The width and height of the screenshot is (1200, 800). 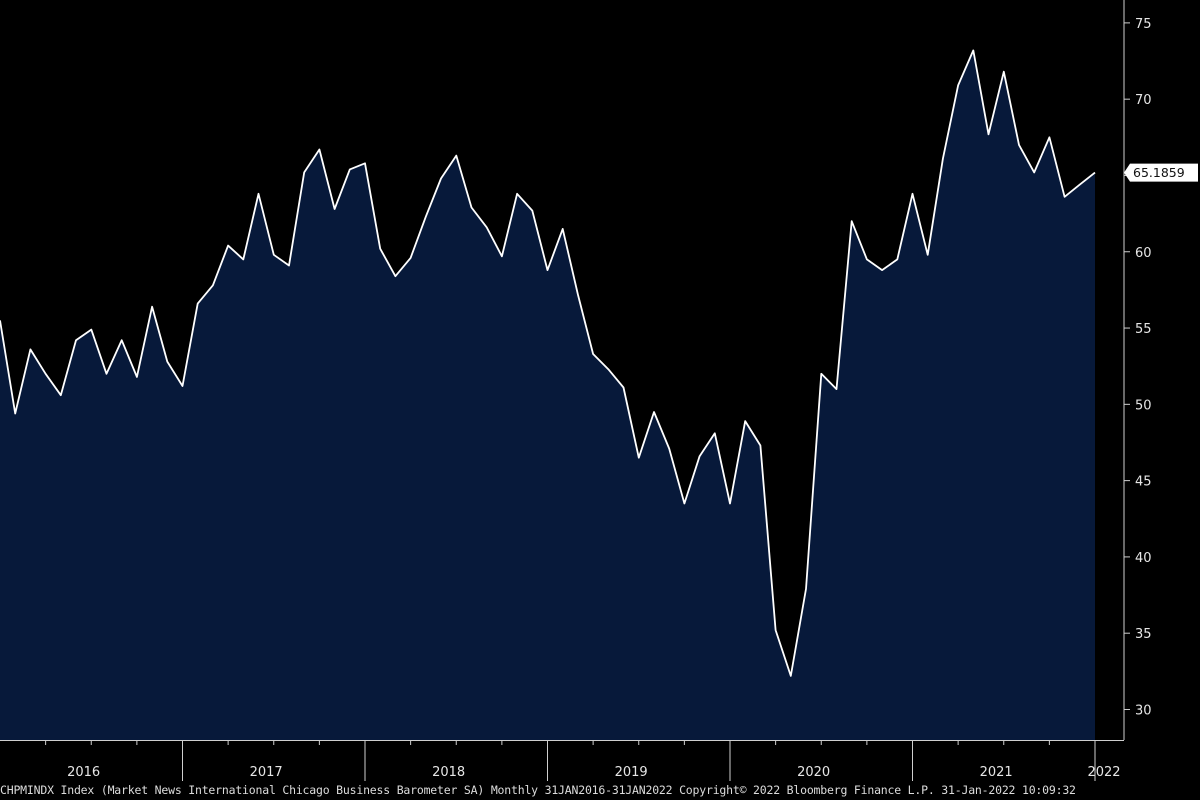 What do you see at coordinates (1137, 370) in the screenshot?
I see `y-axis: 30354045505560657075` at bounding box center [1137, 370].